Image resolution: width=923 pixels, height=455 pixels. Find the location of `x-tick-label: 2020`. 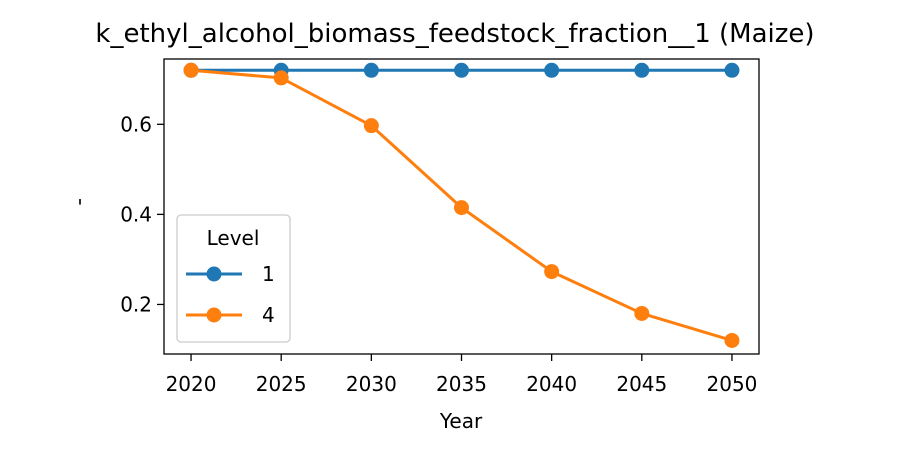

x-tick-label: 2020 is located at coordinates (191, 384).